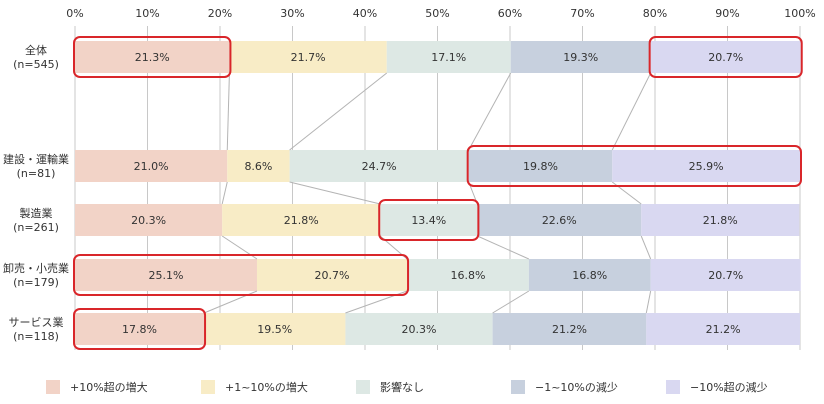 The height and width of the screenshot is (404, 824). What do you see at coordinates (266, 387) in the screenshot?
I see `legend-label: +1~10%の増大` at bounding box center [266, 387].